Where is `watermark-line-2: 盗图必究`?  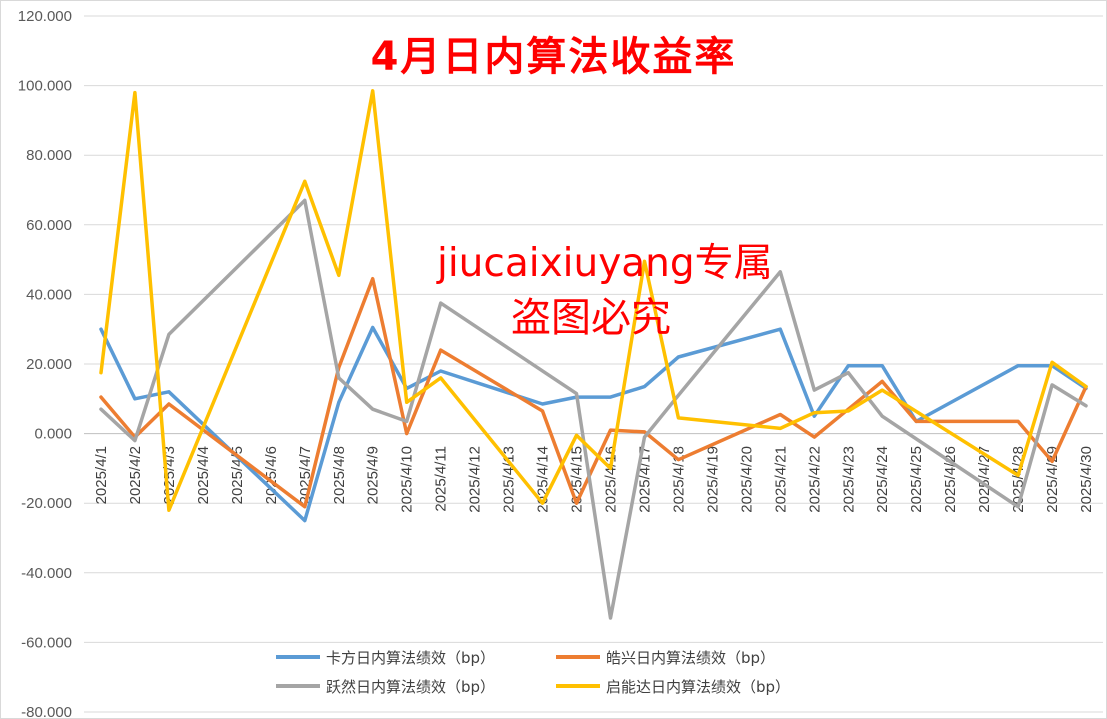 watermark-line-2: 盗图必究 is located at coordinates (591, 318).